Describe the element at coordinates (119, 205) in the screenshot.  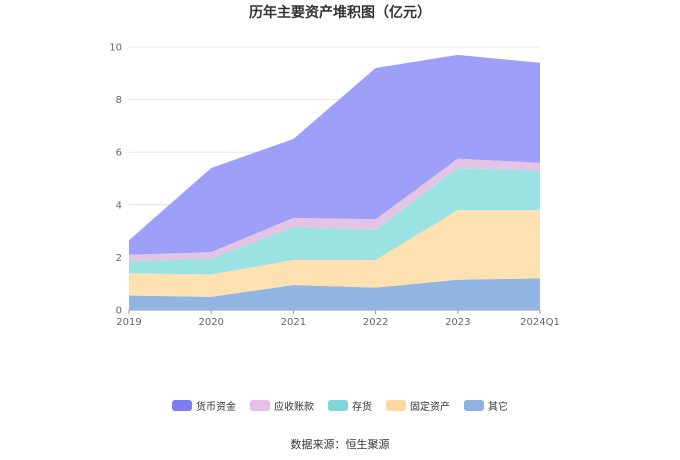
I see `y-tick-label: 4` at that location.